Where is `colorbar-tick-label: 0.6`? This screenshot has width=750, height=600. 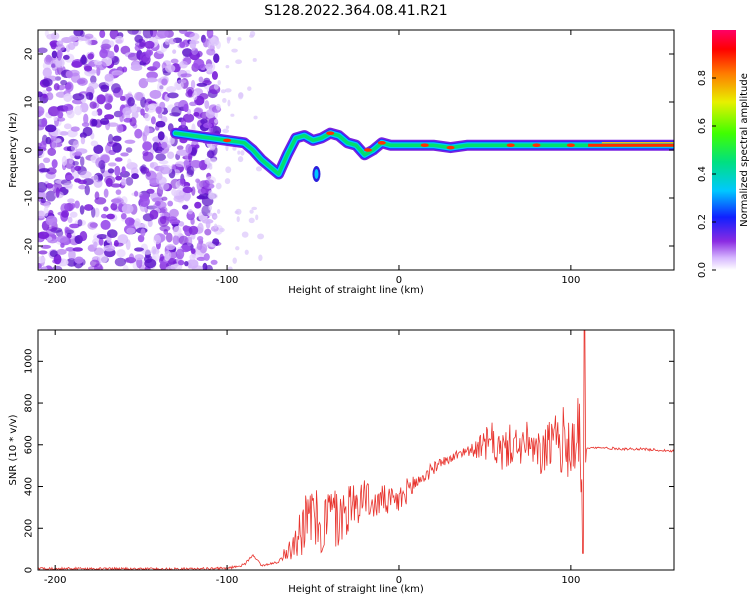
colorbar-tick-label: 0.6 is located at coordinates (702, 126).